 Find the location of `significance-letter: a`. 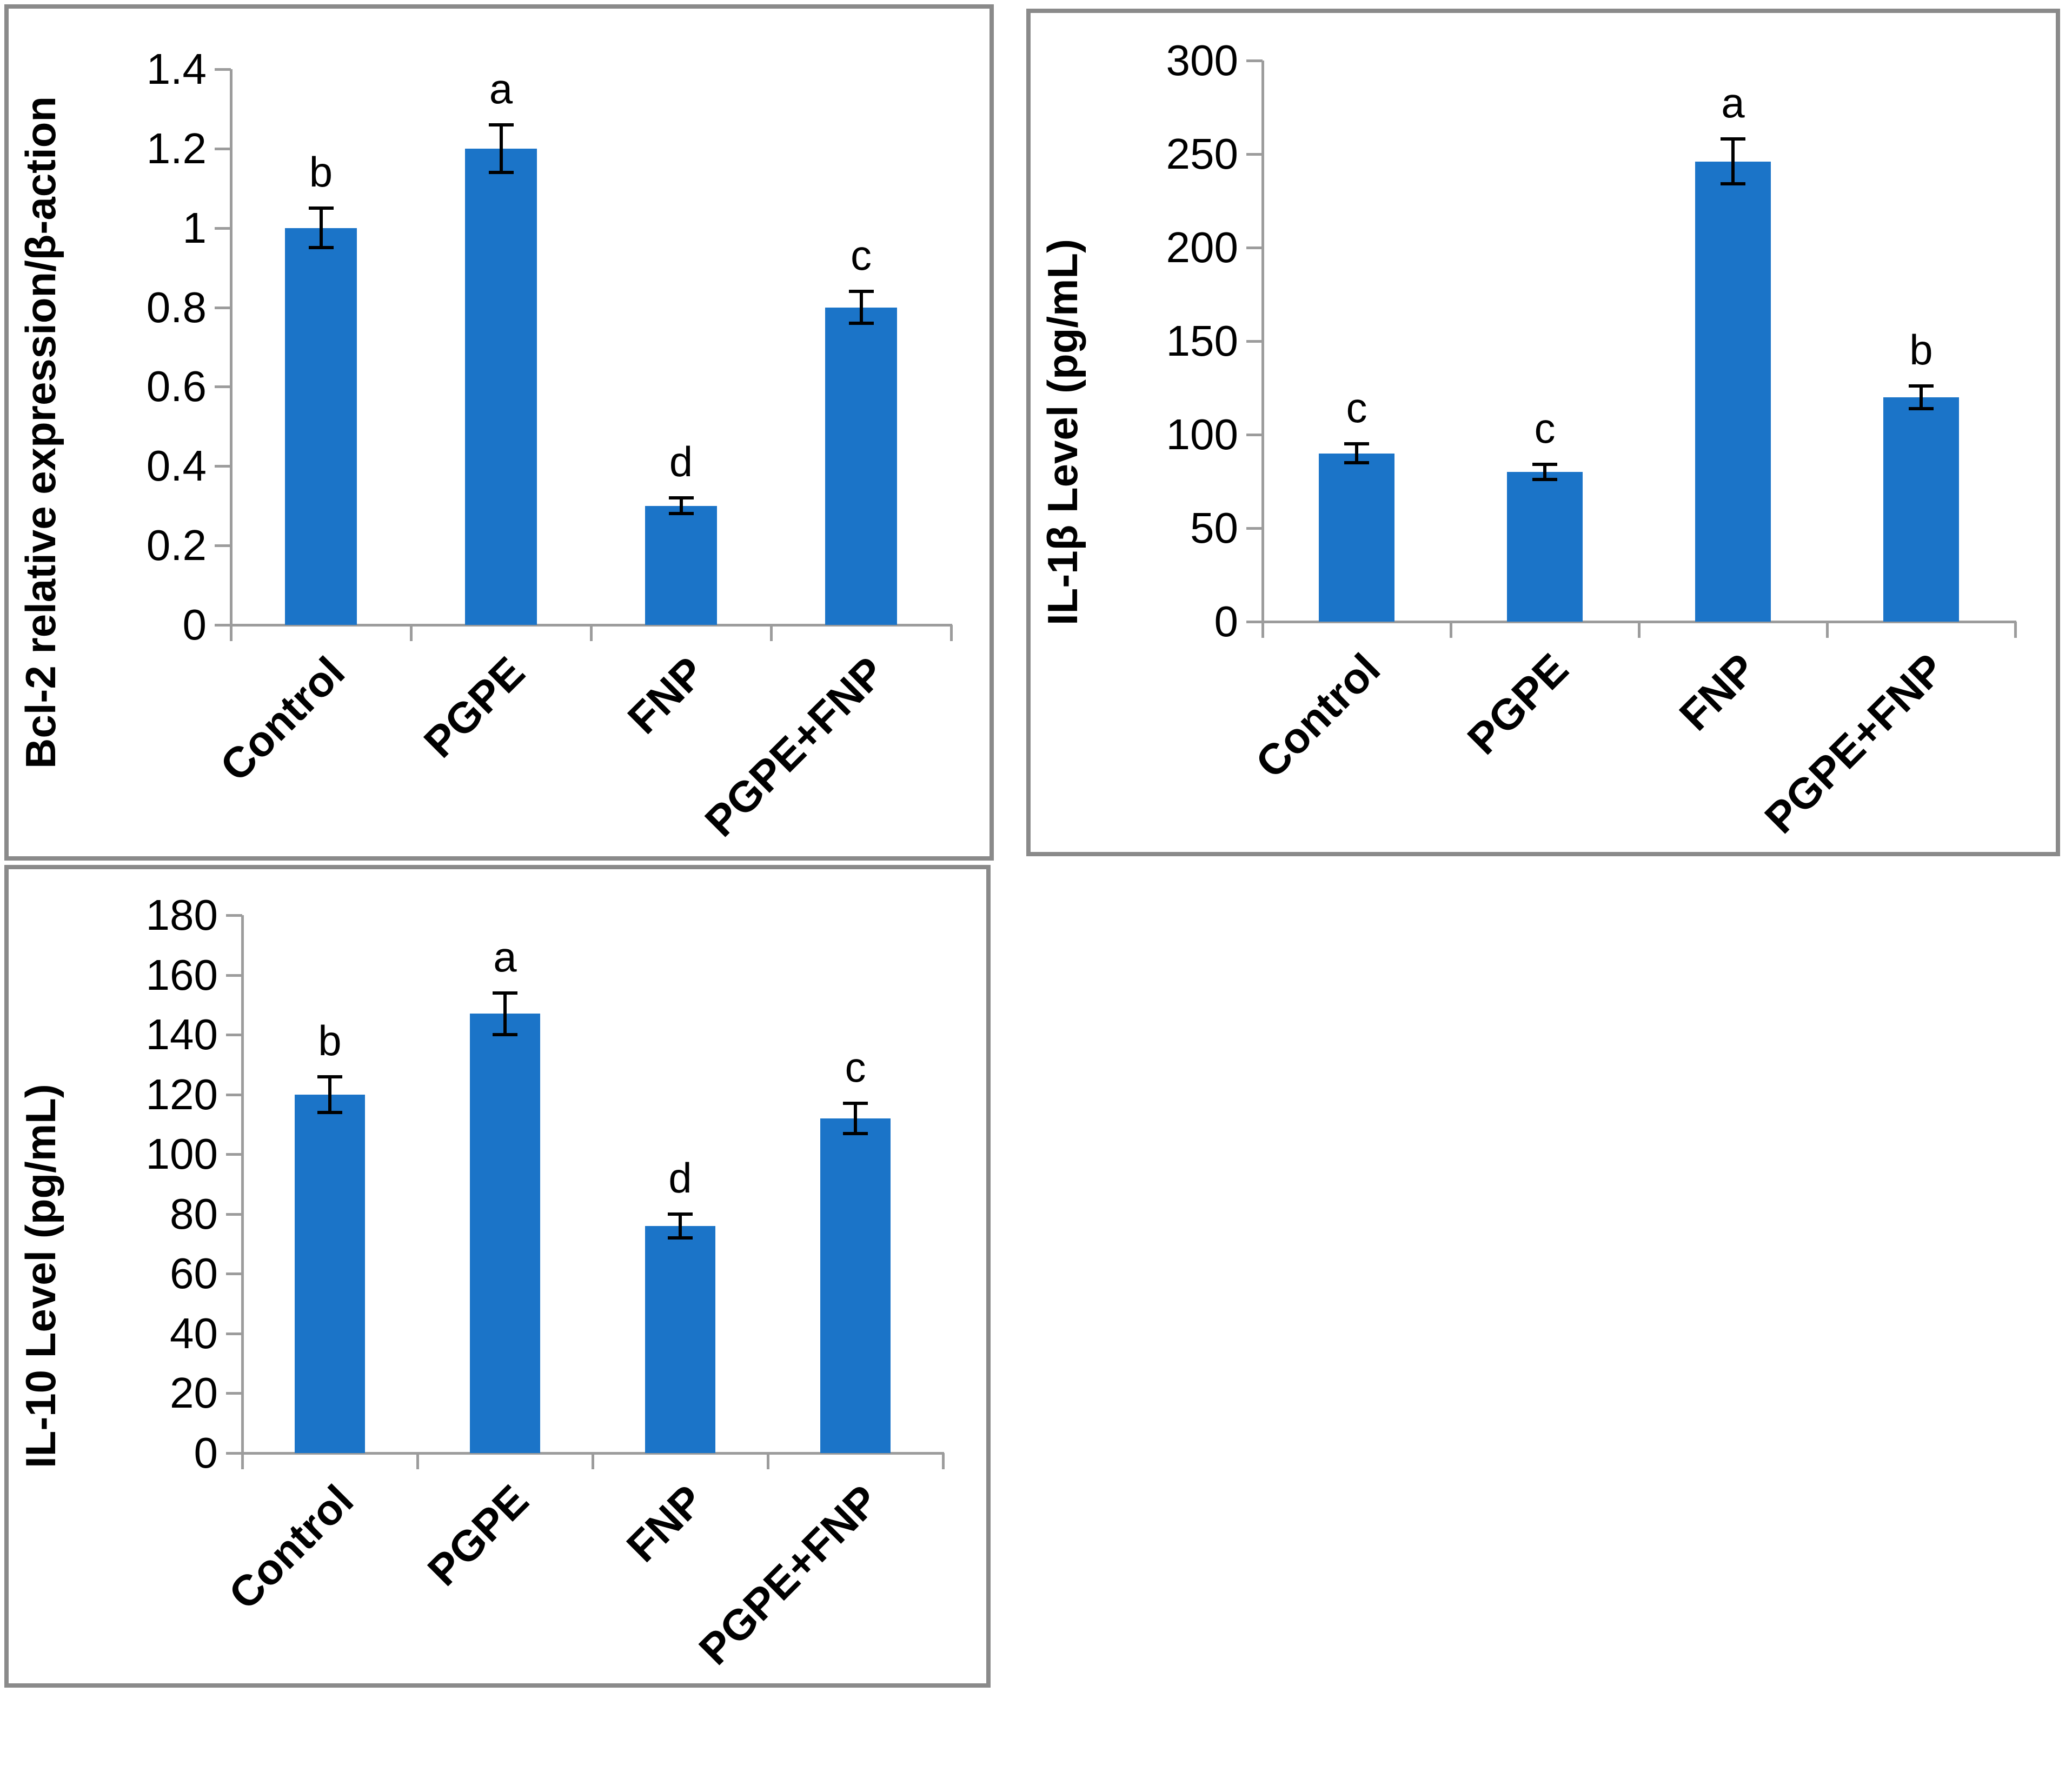

significance-letter: a is located at coordinates (501, 88).